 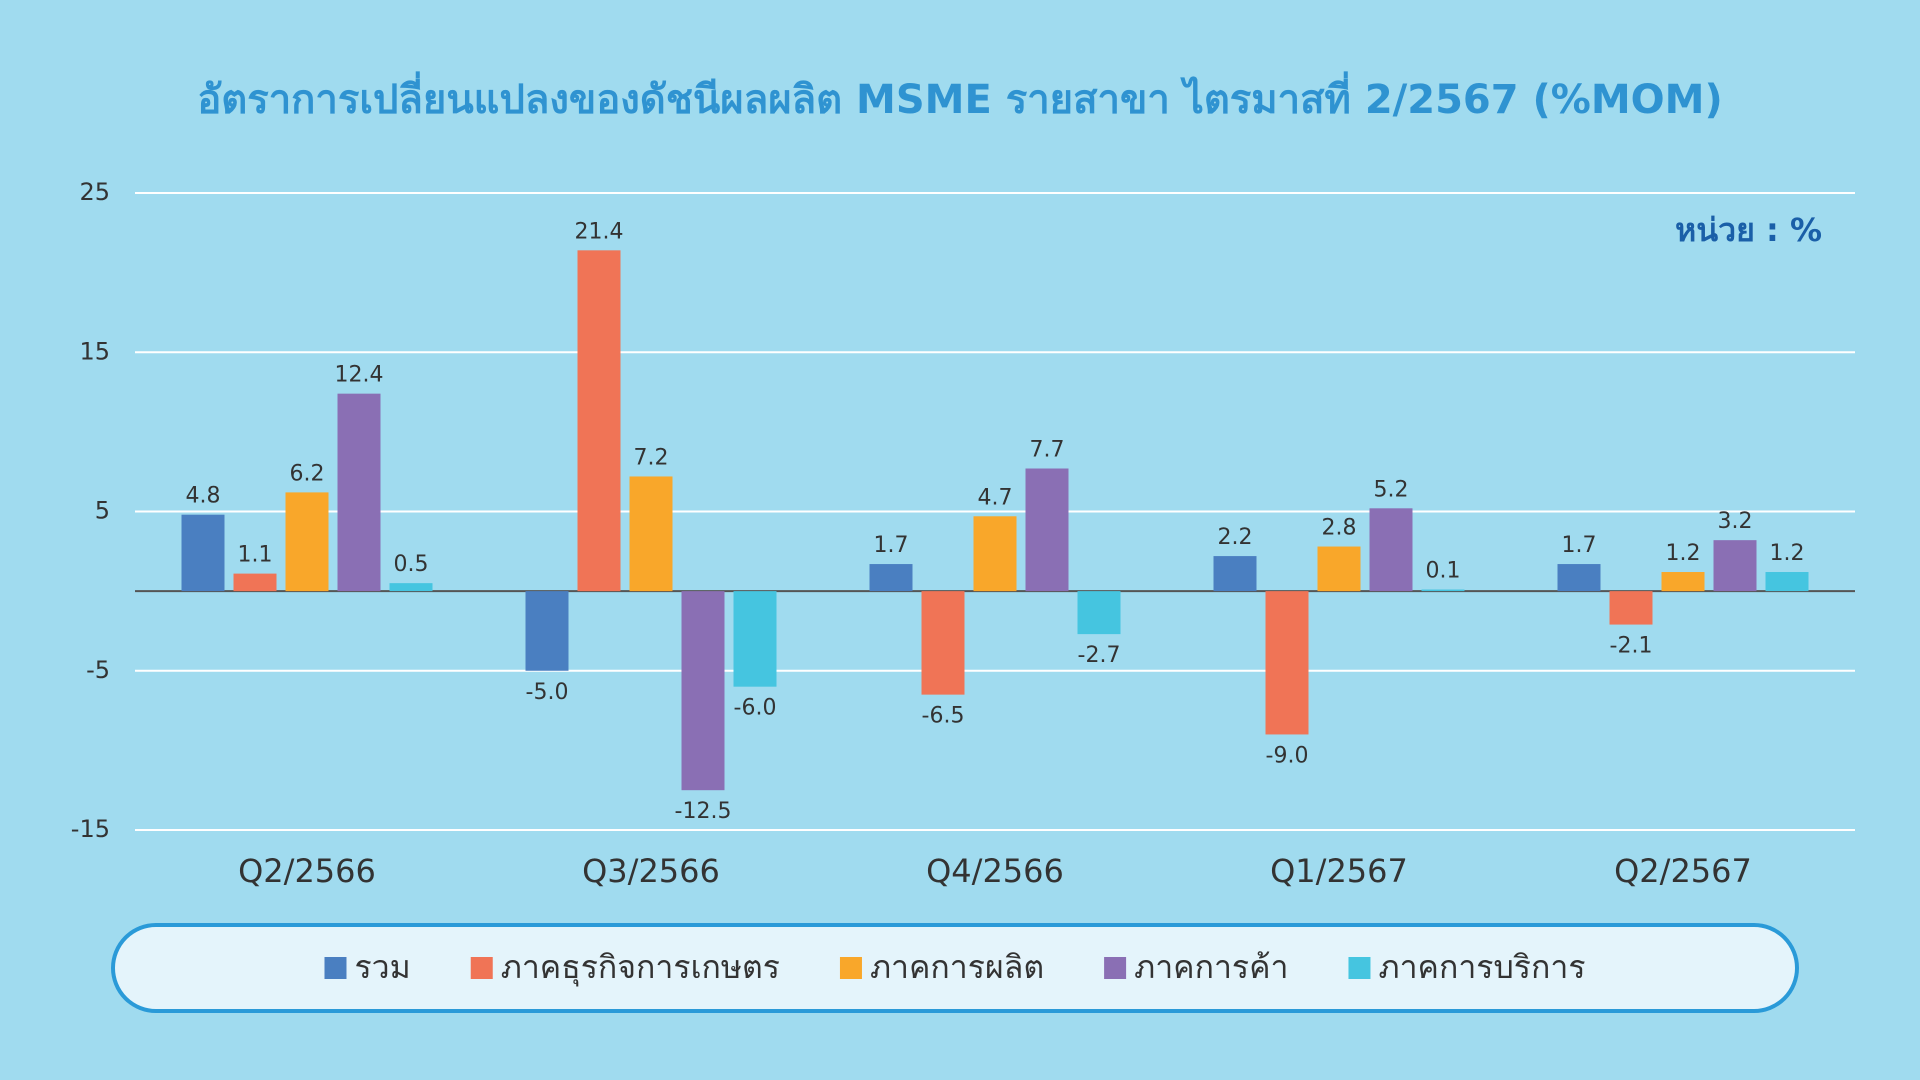 What do you see at coordinates (94, 351) in the screenshot?
I see `y-tick-label: 15` at bounding box center [94, 351].